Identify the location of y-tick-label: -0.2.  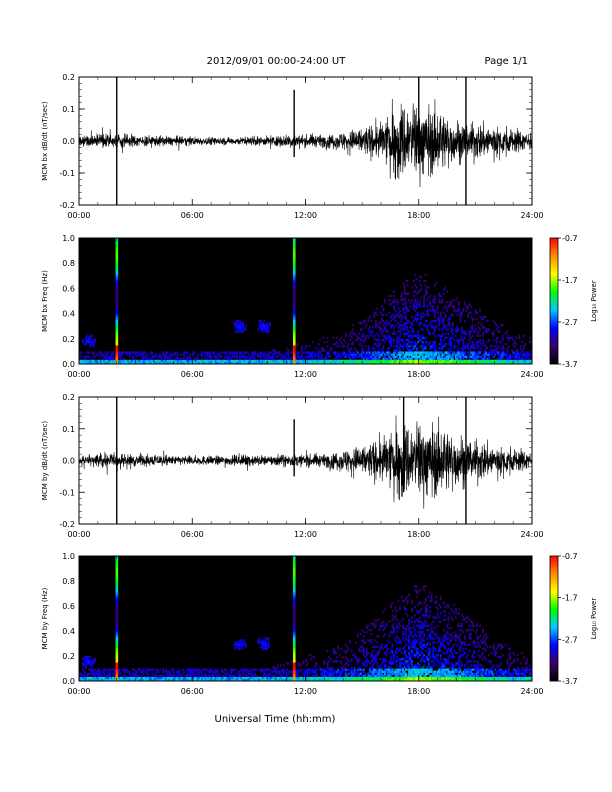
(67, 205).